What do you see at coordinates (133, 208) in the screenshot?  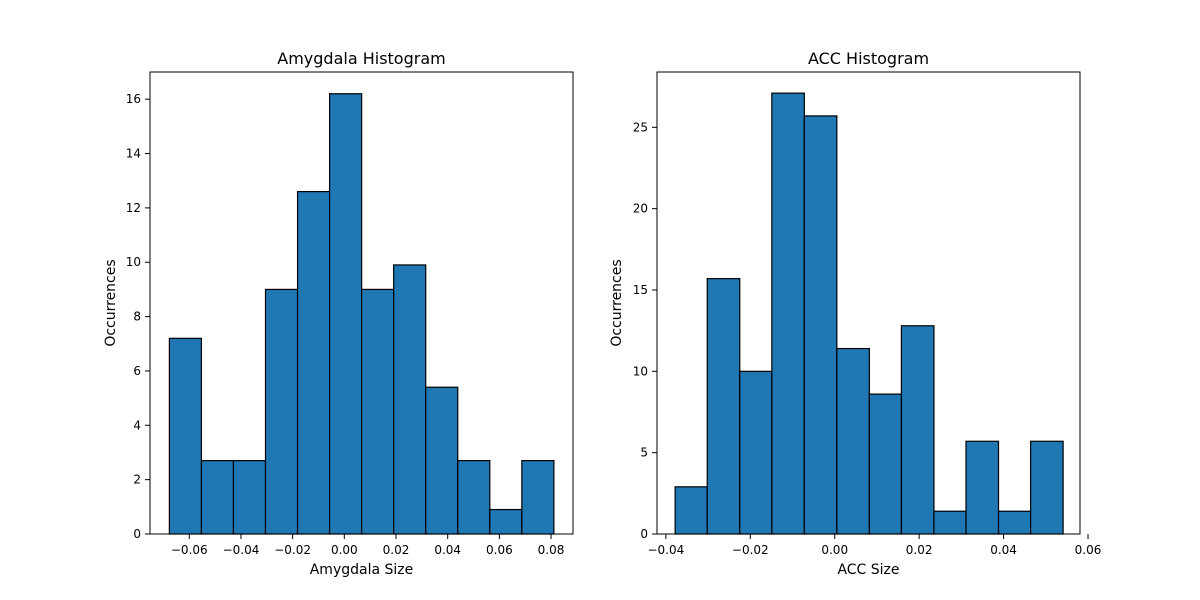 I see `y-tick-label: 12` at bounding box center [133, 208].